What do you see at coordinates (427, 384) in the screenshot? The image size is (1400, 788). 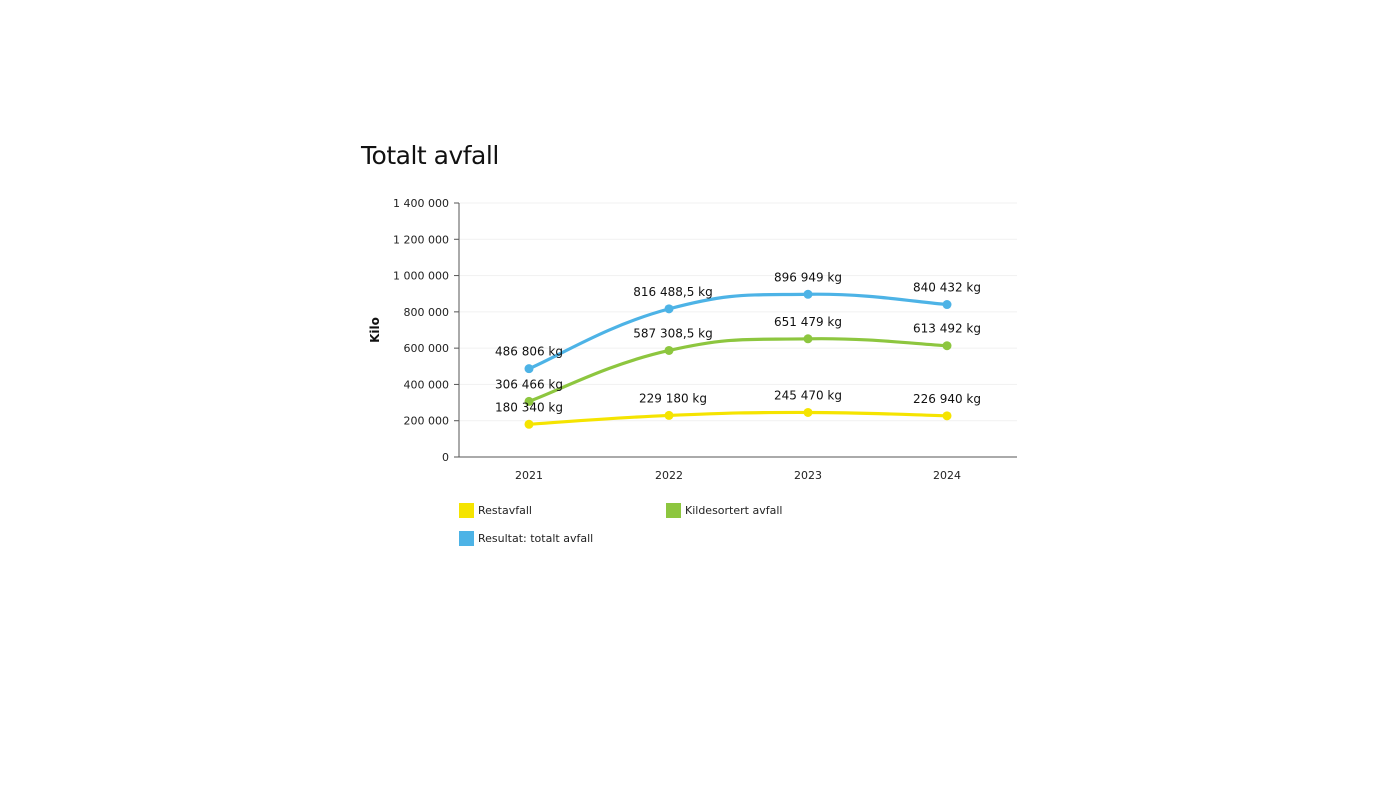 I see `y-tick-label: 400 000` at bounding box center [427, 384].